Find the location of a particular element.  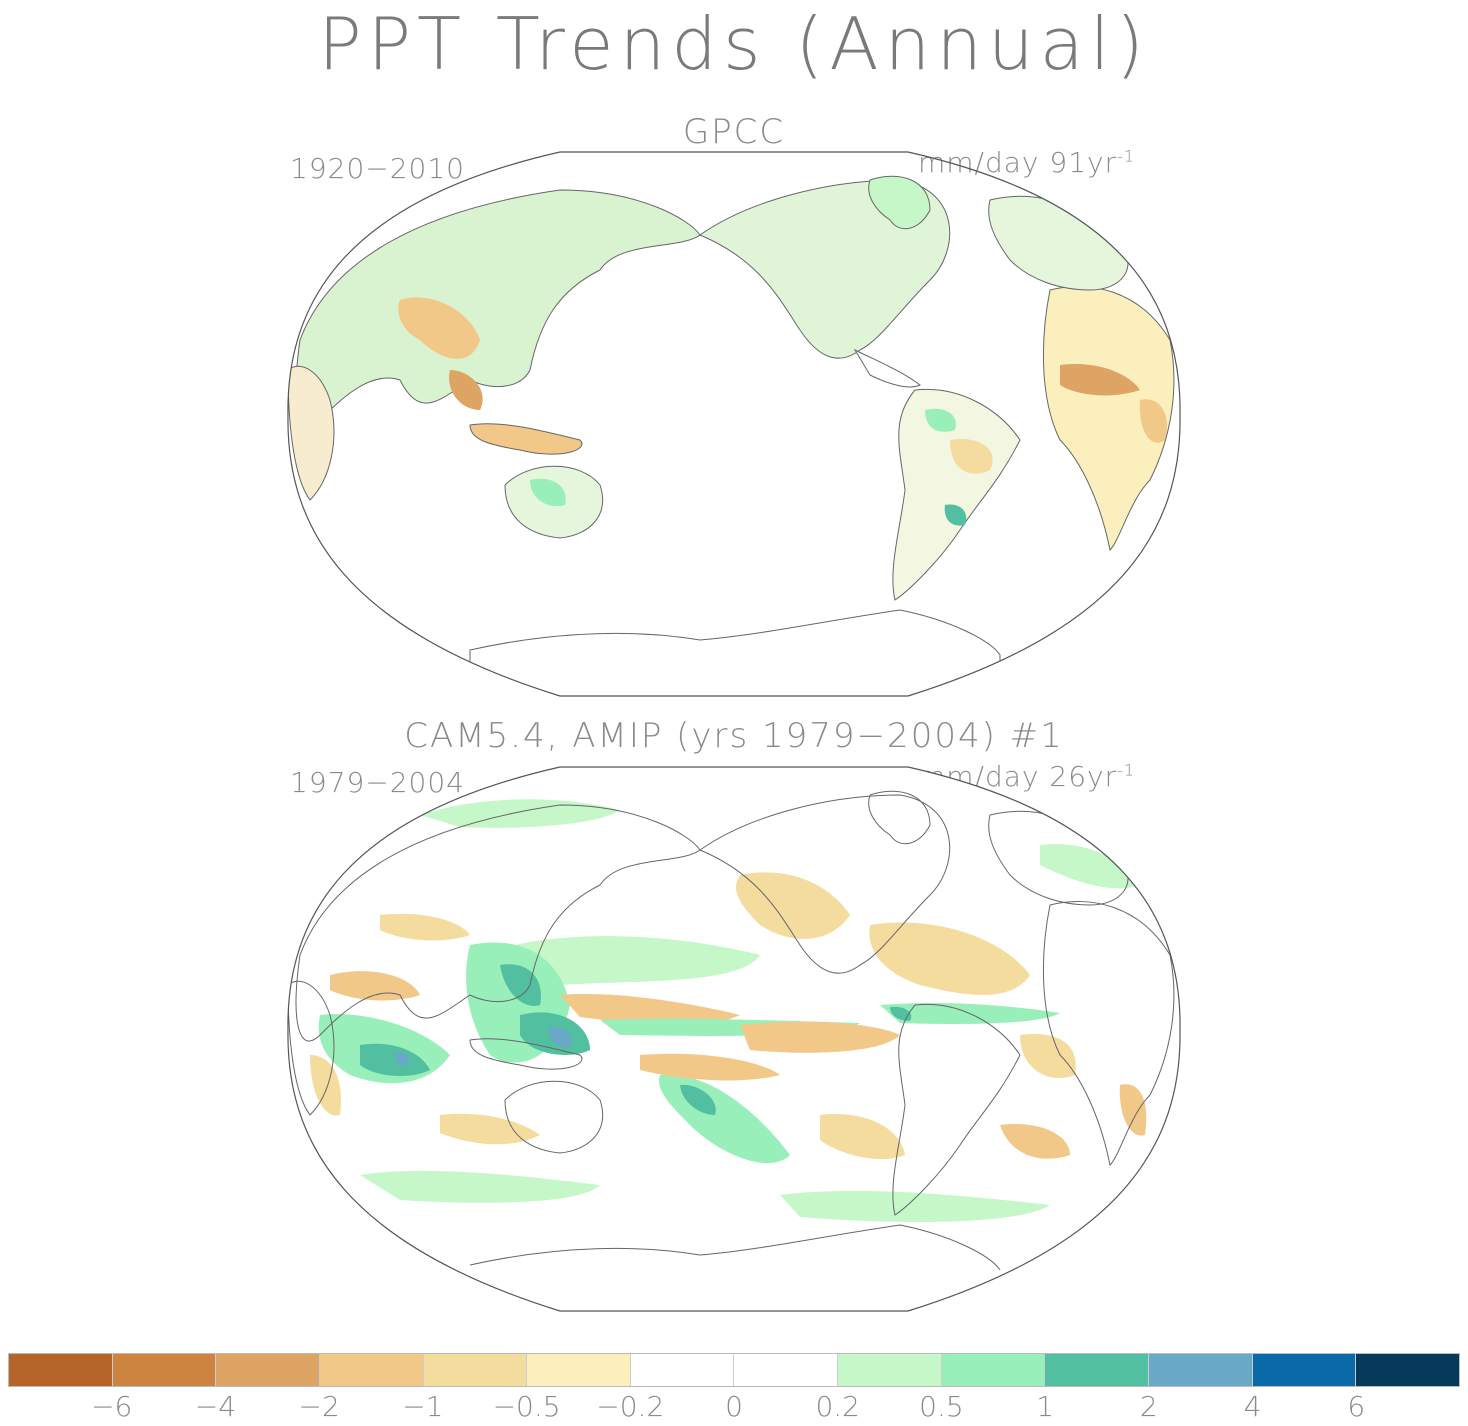

coast-australia is located at coordinates (554, 1117).